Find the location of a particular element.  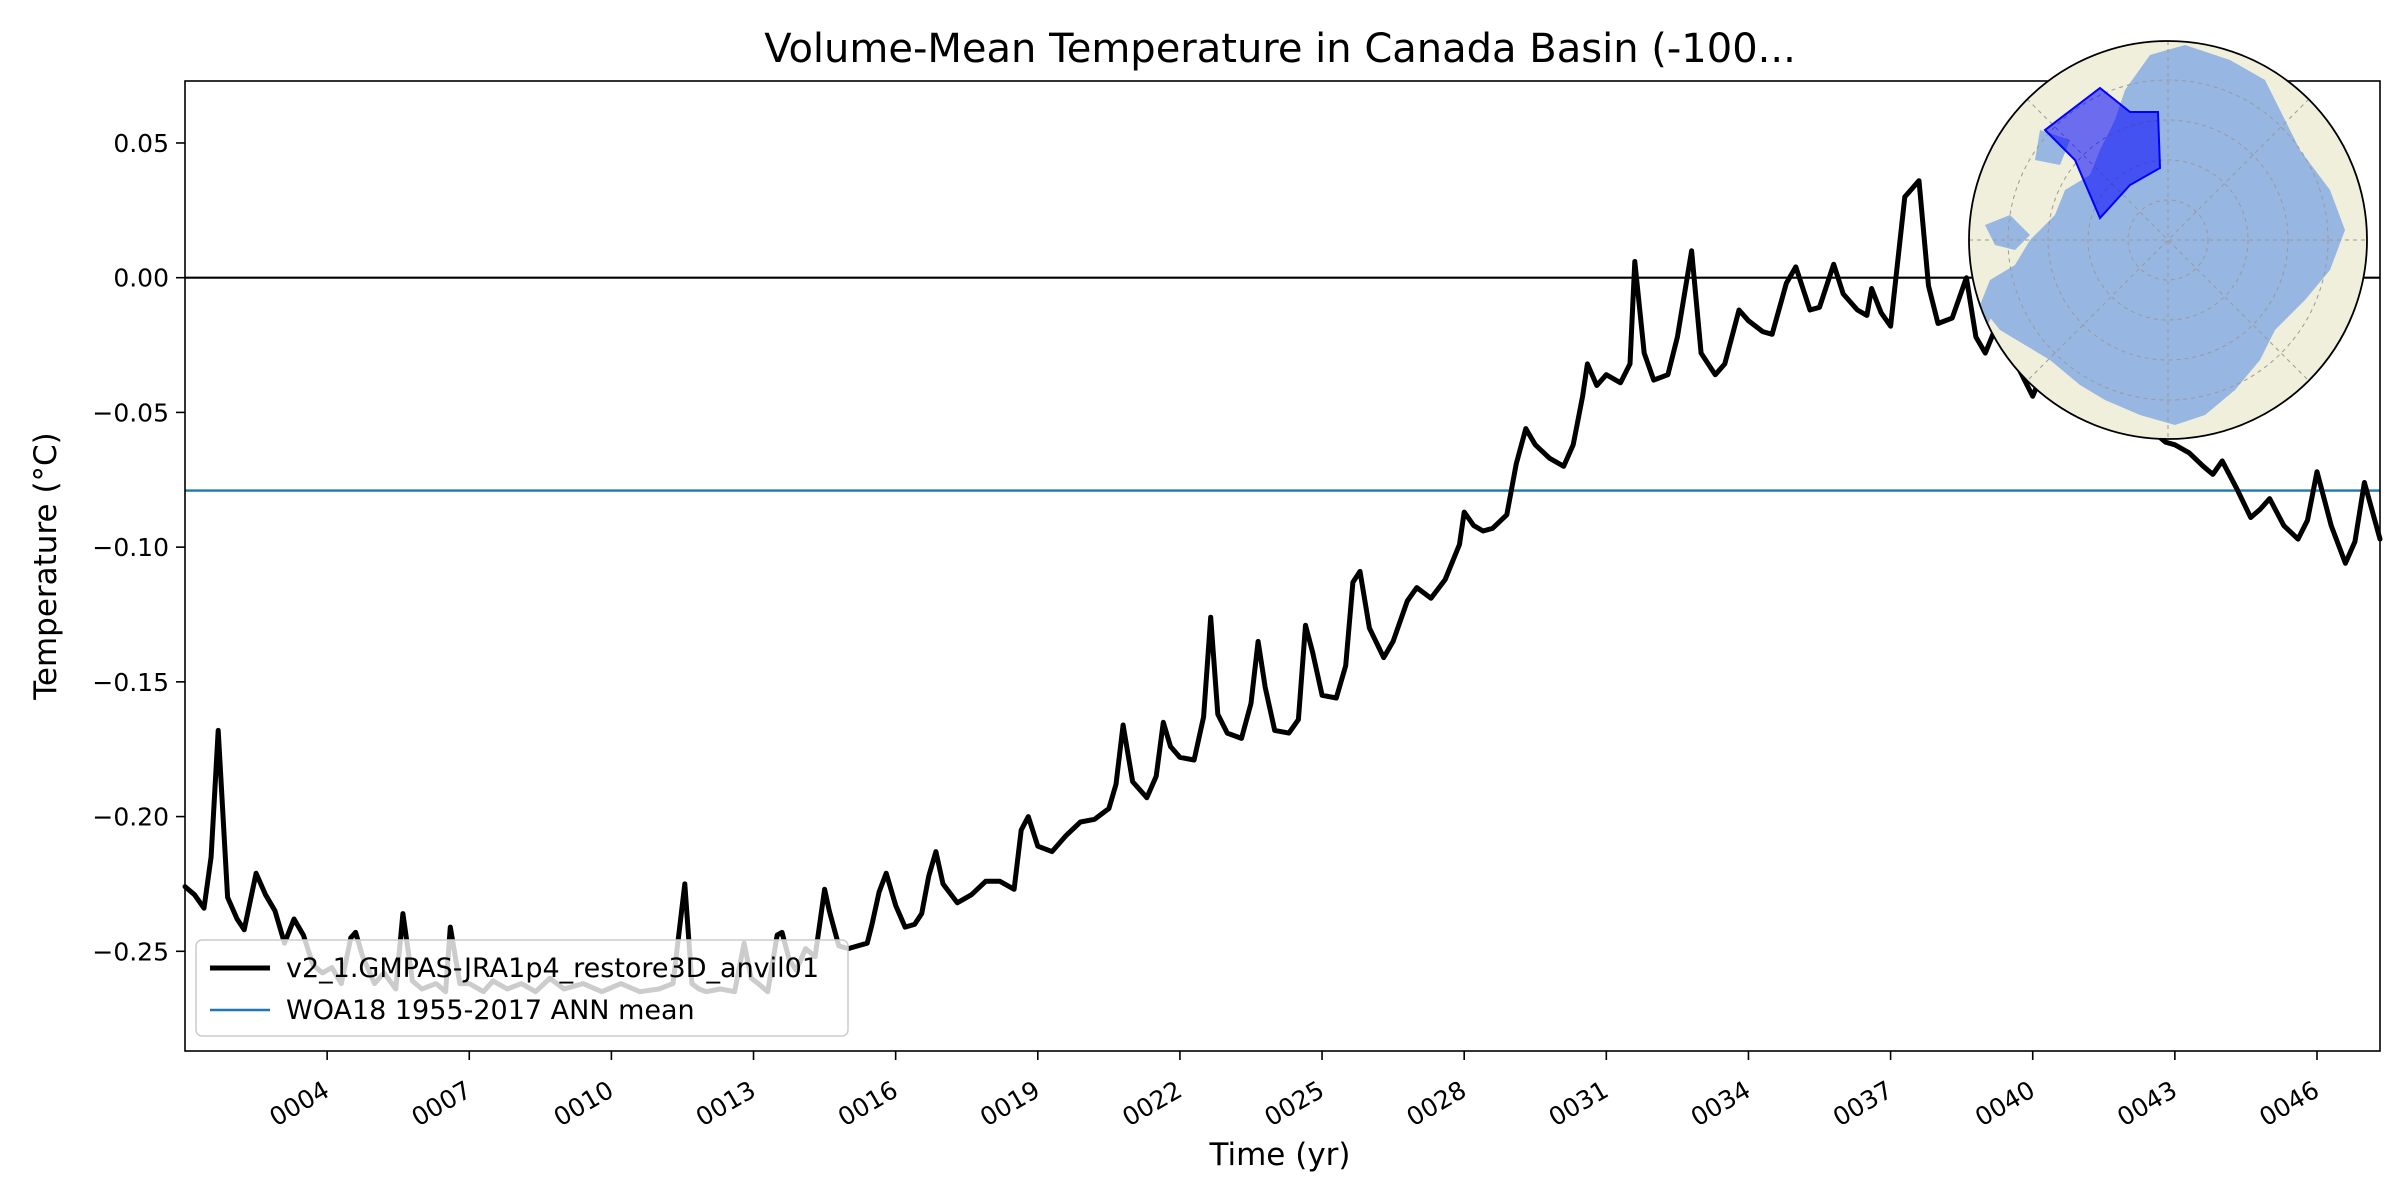

y-tick-label: −0.20 is located at coordinates (130, 817).